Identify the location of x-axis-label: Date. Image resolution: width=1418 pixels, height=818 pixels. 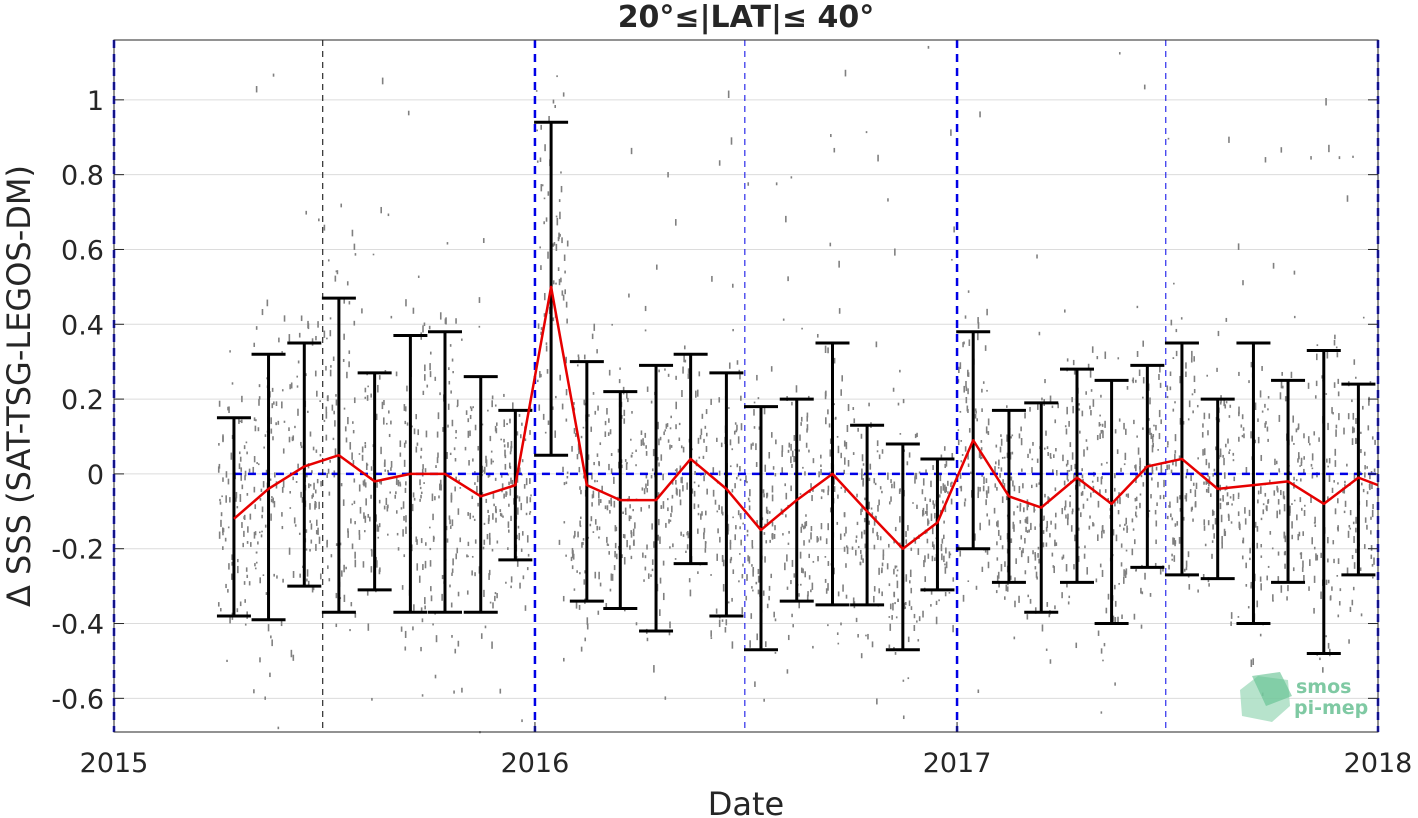
(746, 801).